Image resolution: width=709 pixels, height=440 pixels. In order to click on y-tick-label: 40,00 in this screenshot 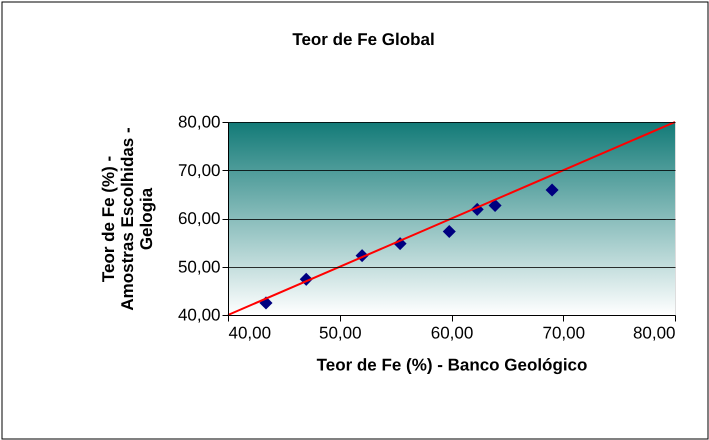, I will do `click(199, 315)`.